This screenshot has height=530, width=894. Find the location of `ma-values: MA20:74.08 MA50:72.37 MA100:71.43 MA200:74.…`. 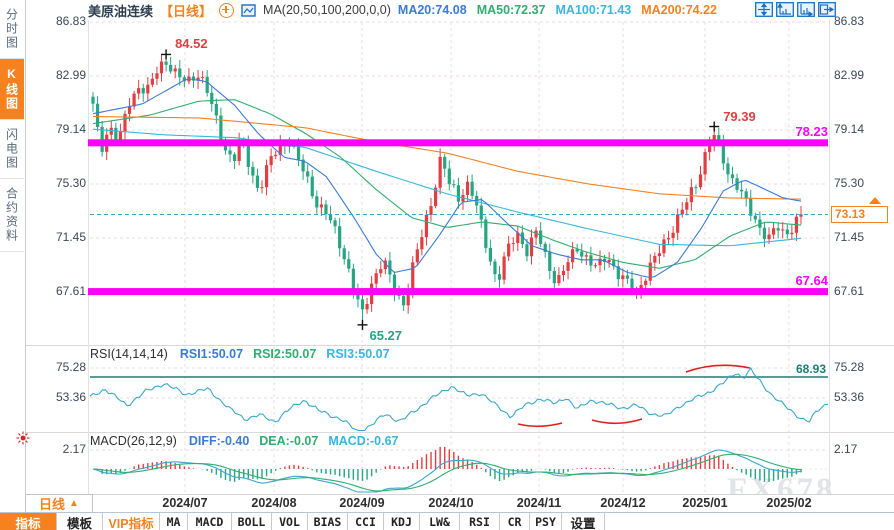

ma-values: MA20:74.08 MA50:72.37 MA100:71.43 MA200:74.… is located at coordinates (562, 10).